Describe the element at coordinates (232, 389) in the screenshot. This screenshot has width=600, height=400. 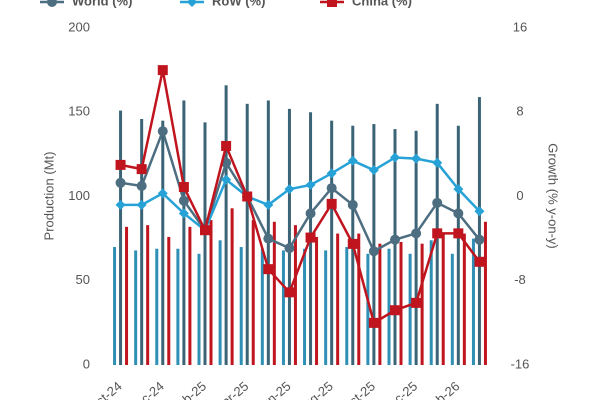
I see `x-tick-label: Apr-25` at that location.